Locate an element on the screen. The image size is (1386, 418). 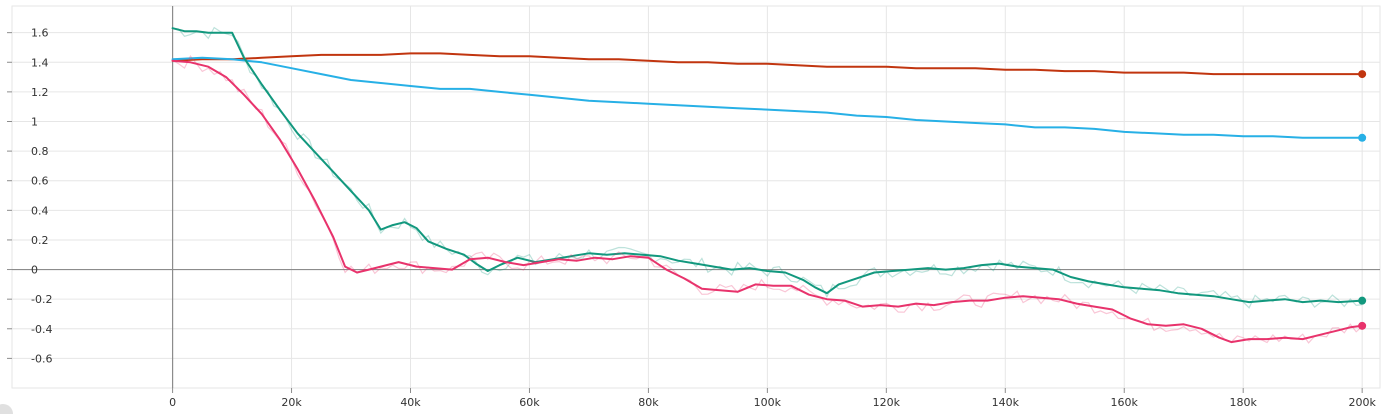
y-tick-label: 0.2 is located at coordinates (40, 240).